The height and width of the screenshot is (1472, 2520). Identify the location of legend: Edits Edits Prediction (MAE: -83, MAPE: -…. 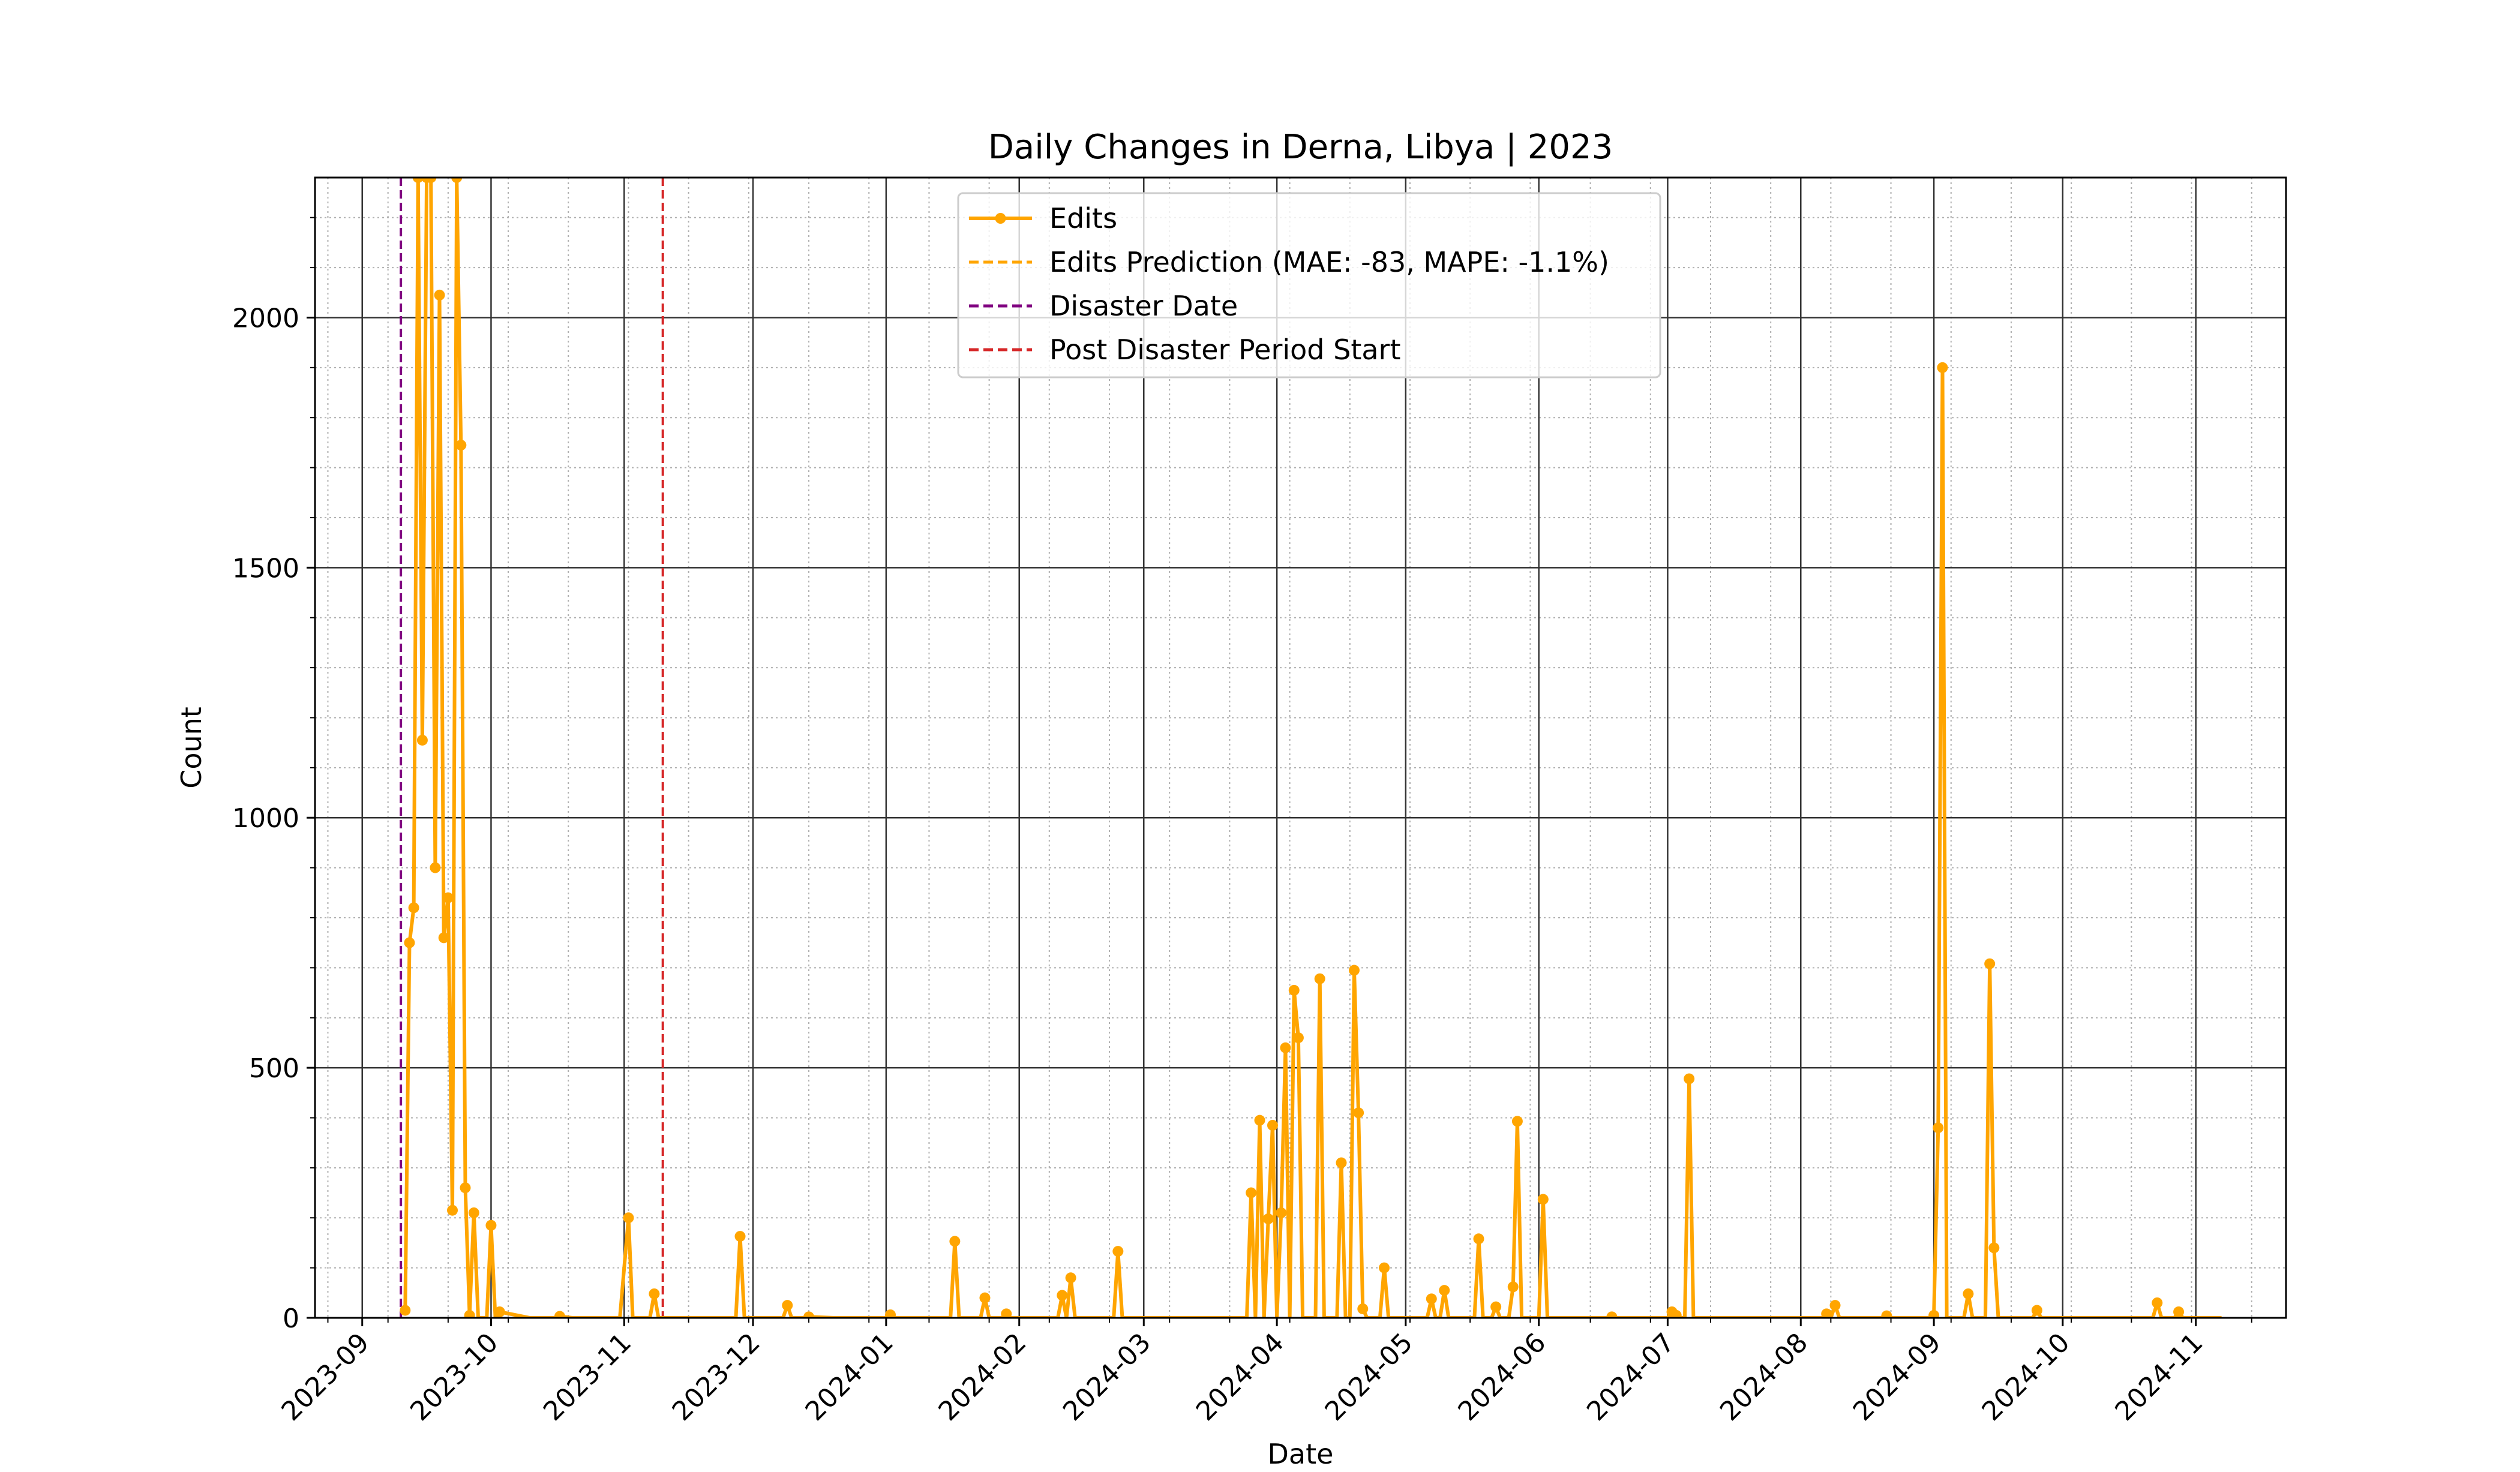
(1309, 285).